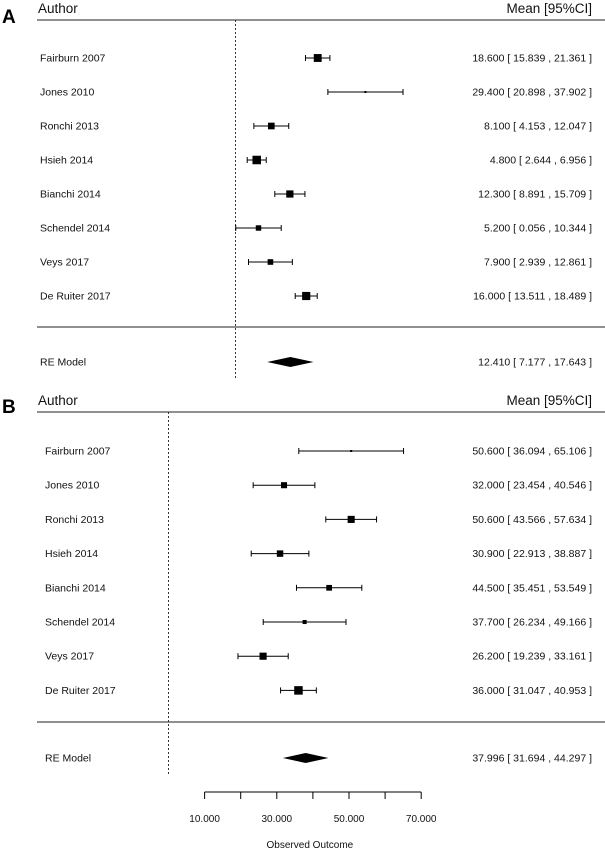  Describe the element at coordinates (316, 363) in the screenshot. I see `summary-row: RE Model 12.410 [ 7.177 , 17.643 ]` at that location.